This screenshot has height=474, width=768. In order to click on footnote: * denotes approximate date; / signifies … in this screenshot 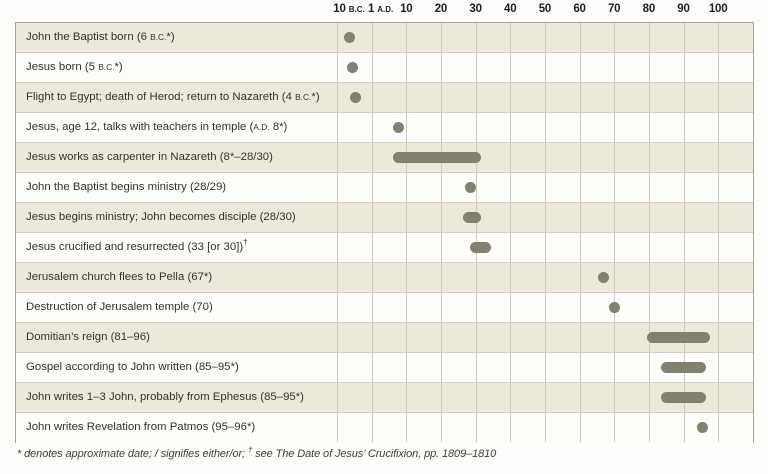, I will do `click(257, 452)`.